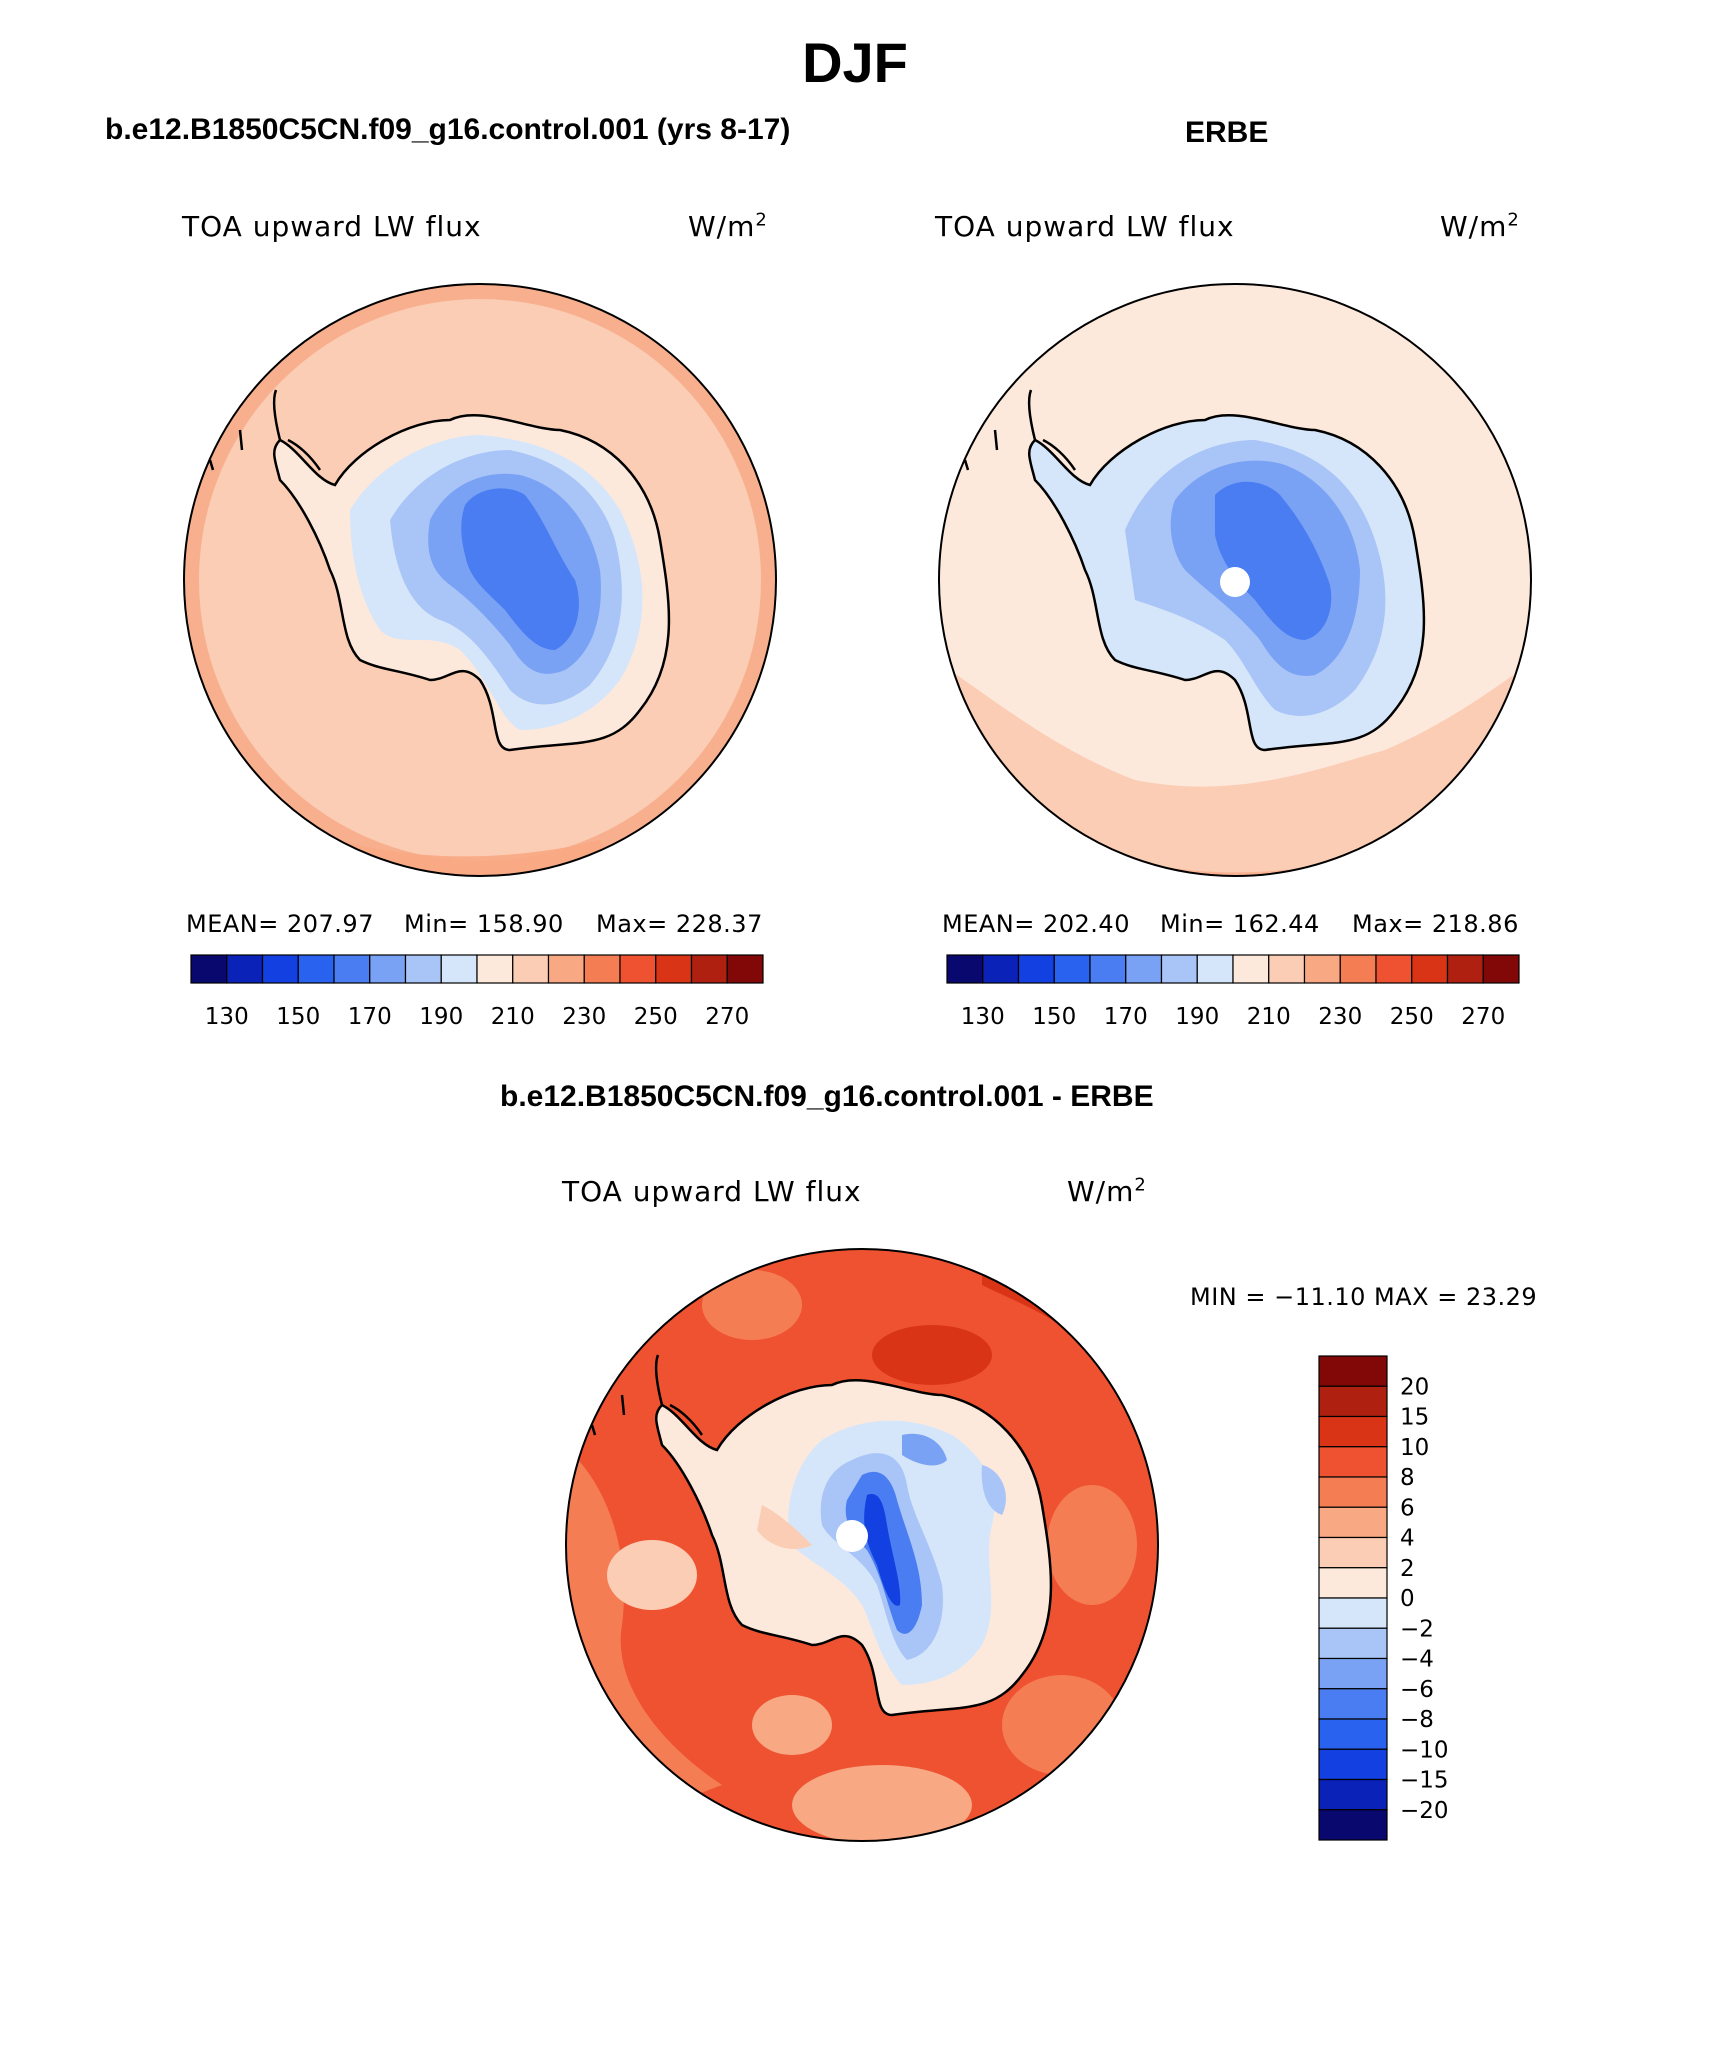 The height and width of the screenshot is (2056, 1710). Describe the element at coordinates (480, 580) in the screenshot. I see `polar-map-model` at that location.